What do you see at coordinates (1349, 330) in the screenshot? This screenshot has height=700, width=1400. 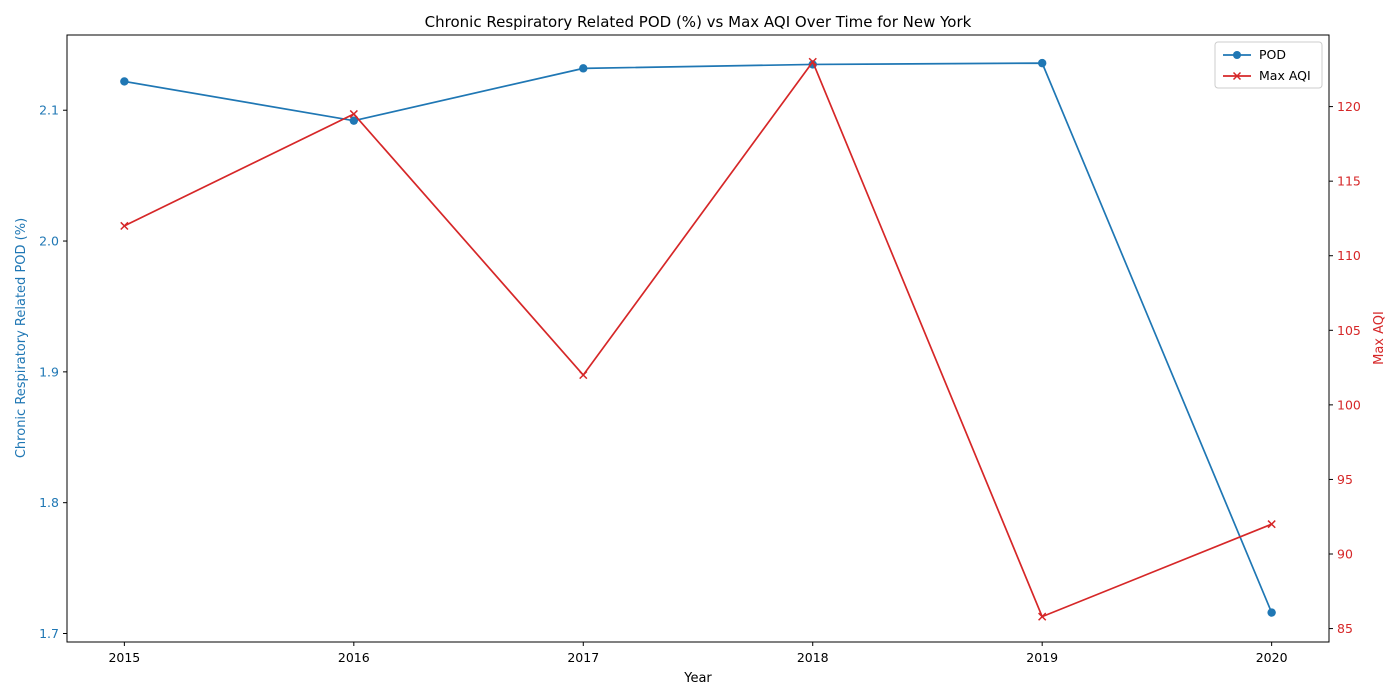 I see `y-right-tick-label: 105` at bounding box center [1349, 330].